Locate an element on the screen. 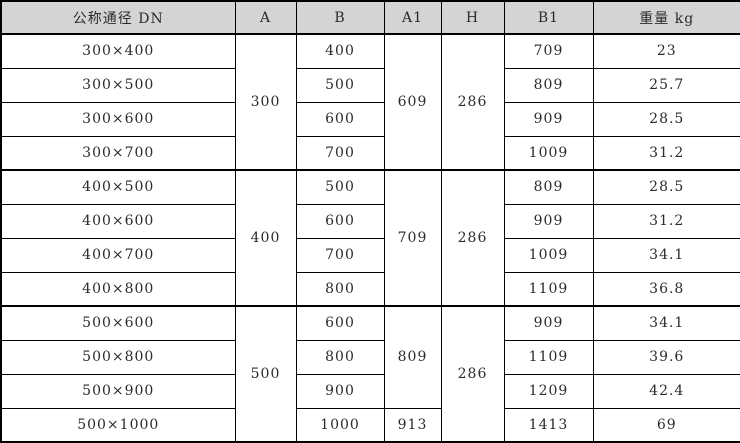 The image size is (740, 443). table-row: 300×500 500 809 25.7 is located at coordinates (370, 85).